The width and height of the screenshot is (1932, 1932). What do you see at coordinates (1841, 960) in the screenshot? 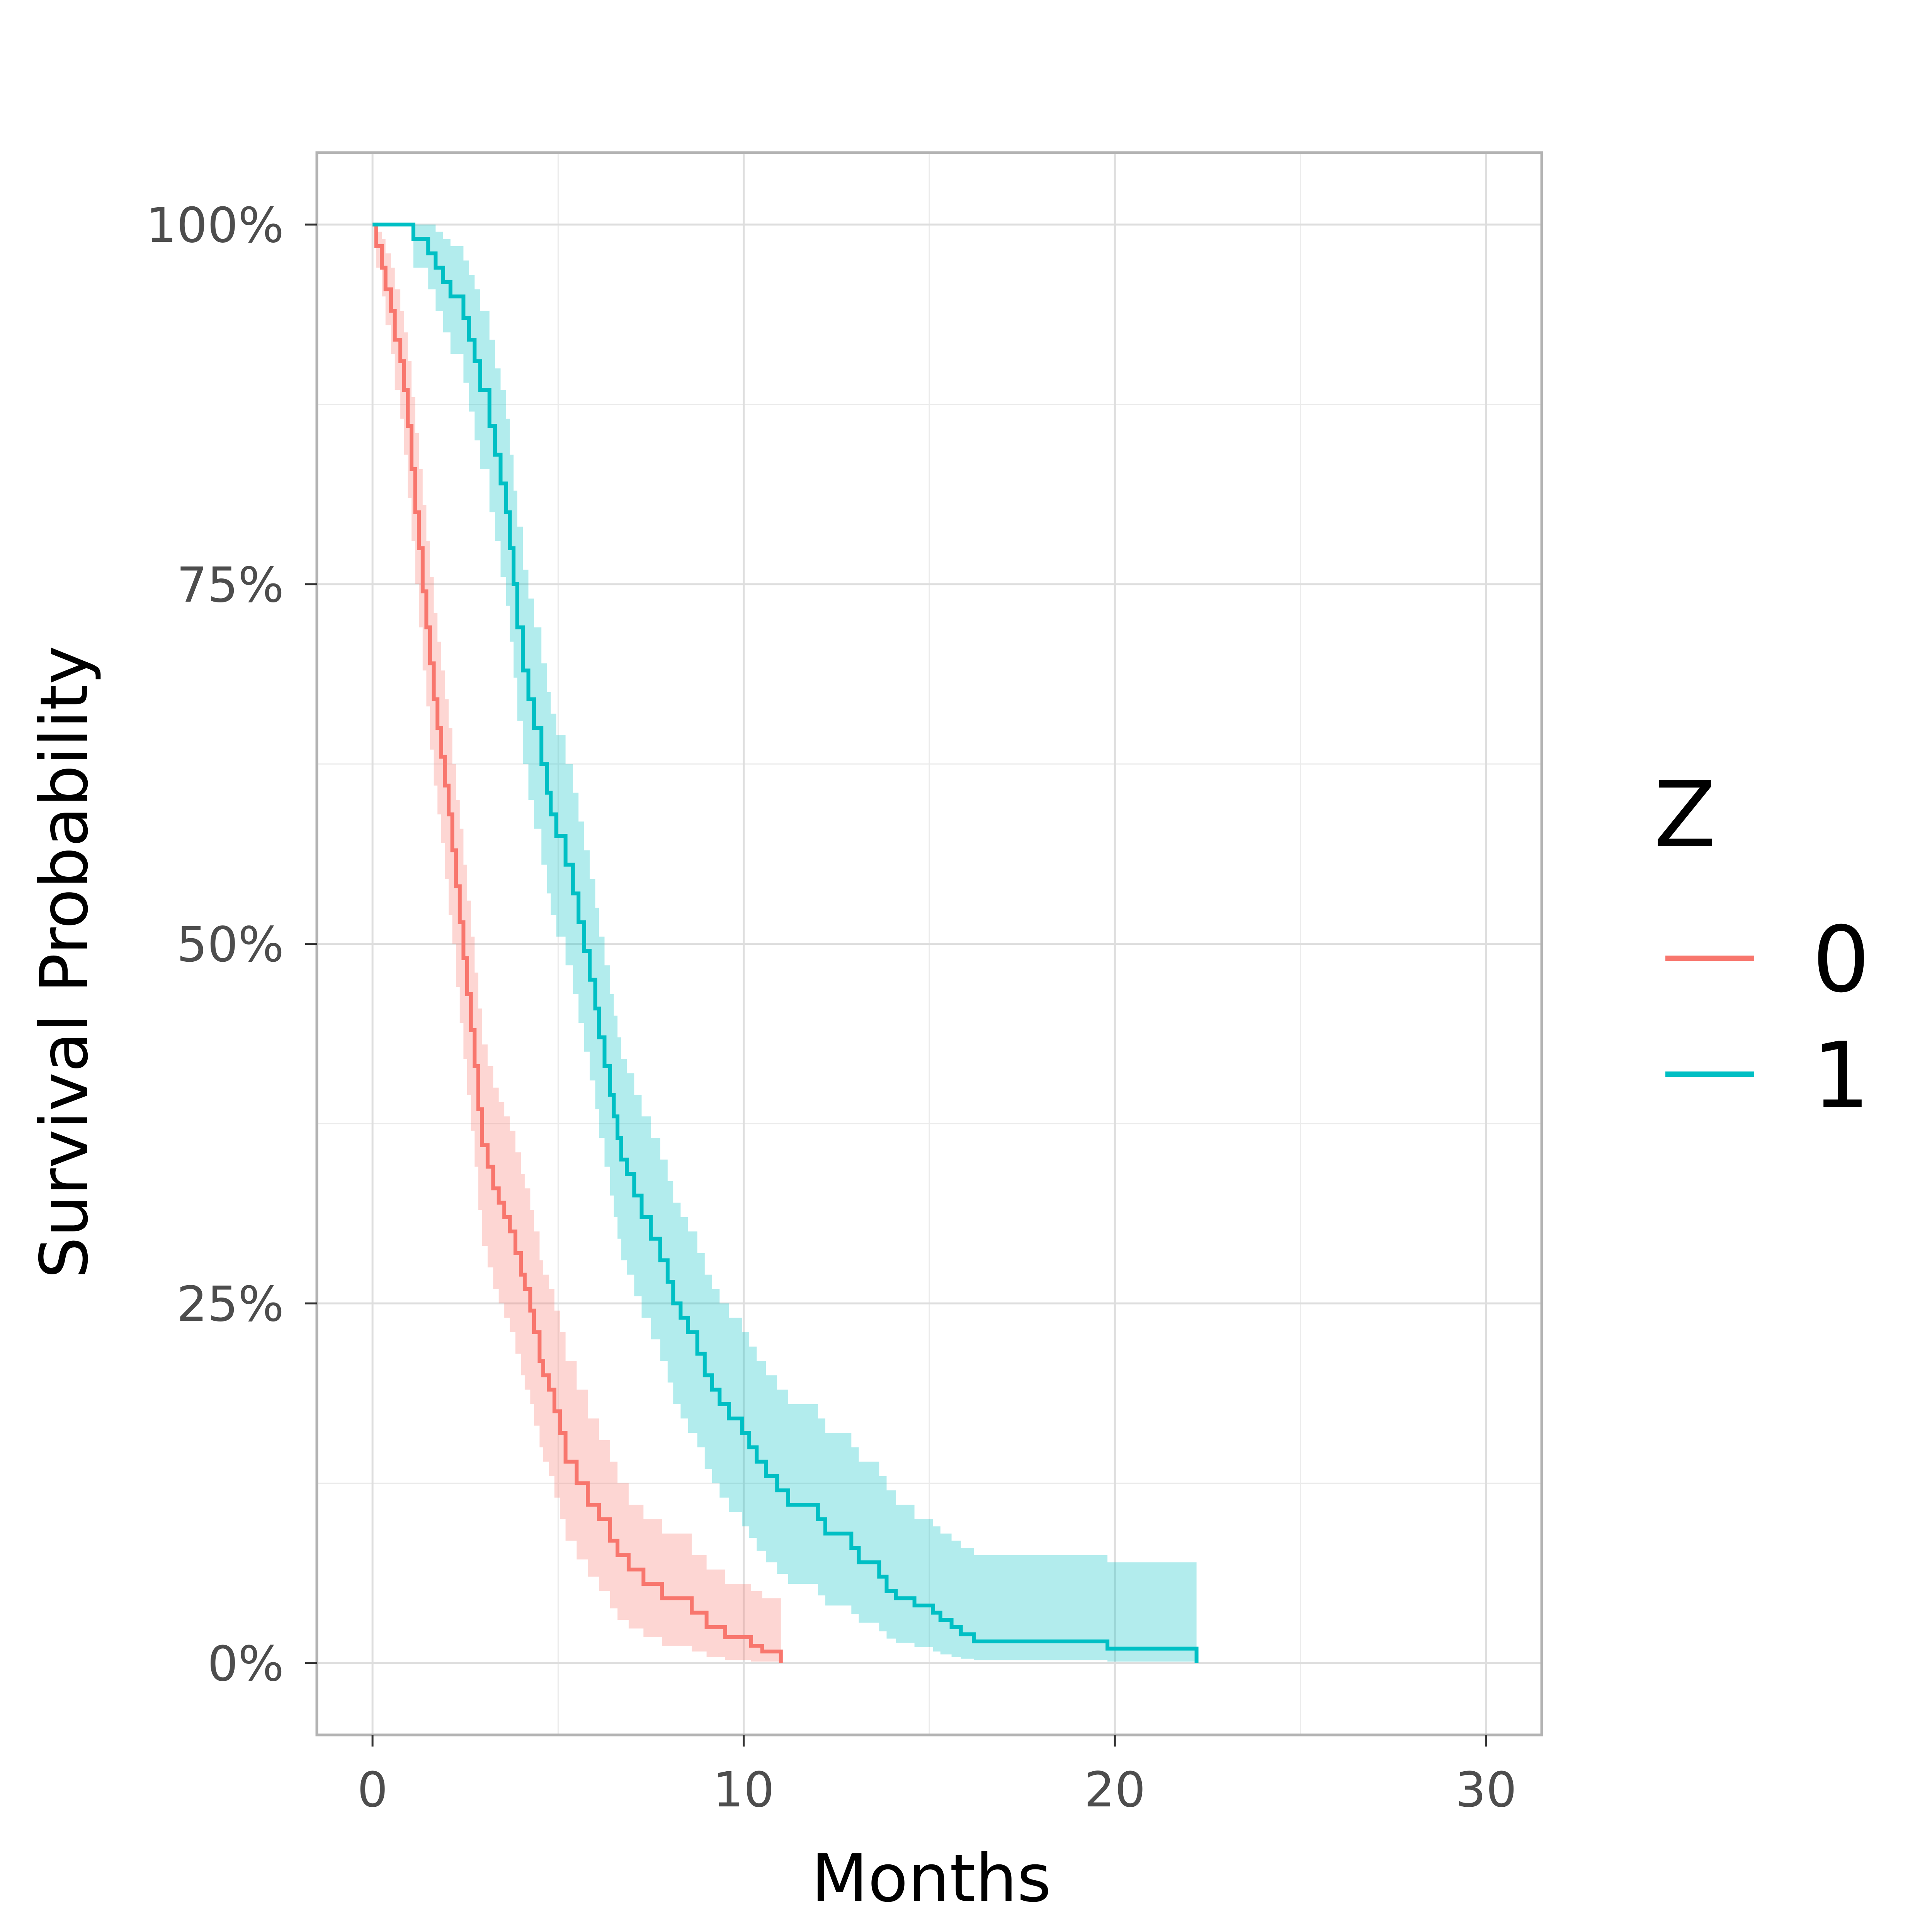
I see `legend-label-0: 0` at bounding box center [1841, 960].